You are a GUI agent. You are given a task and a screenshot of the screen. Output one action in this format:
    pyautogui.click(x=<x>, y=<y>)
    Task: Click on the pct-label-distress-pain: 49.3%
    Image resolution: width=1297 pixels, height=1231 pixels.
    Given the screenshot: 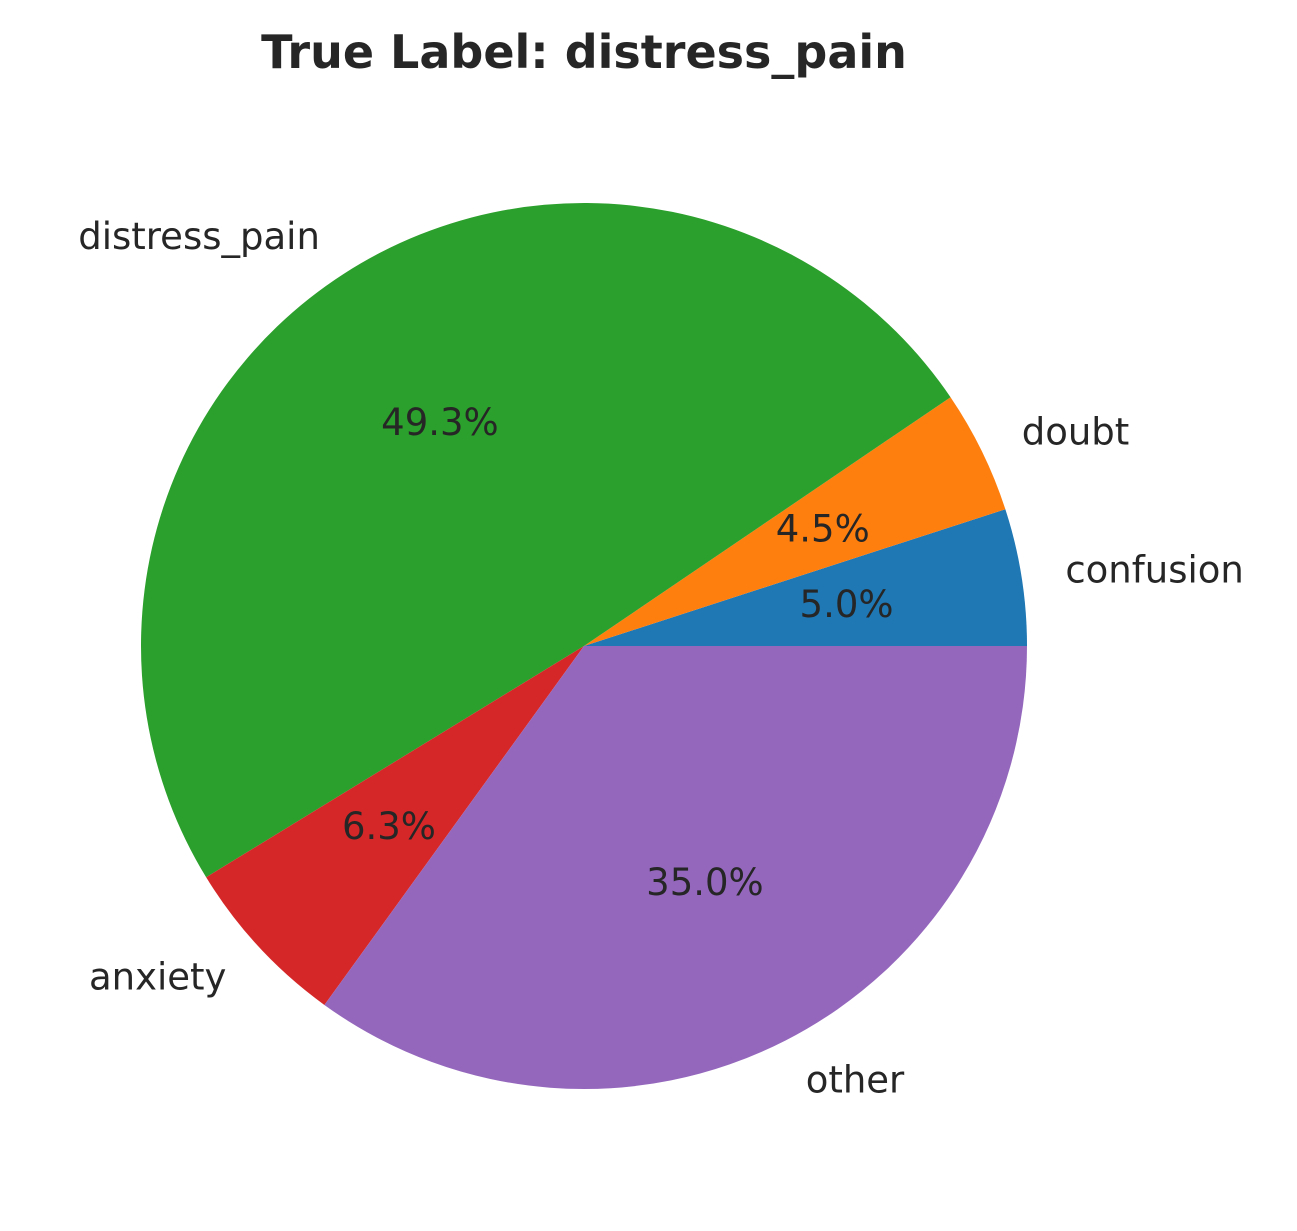 What is the action you would take?
    pyautogui.click(x=440, y=422)
    